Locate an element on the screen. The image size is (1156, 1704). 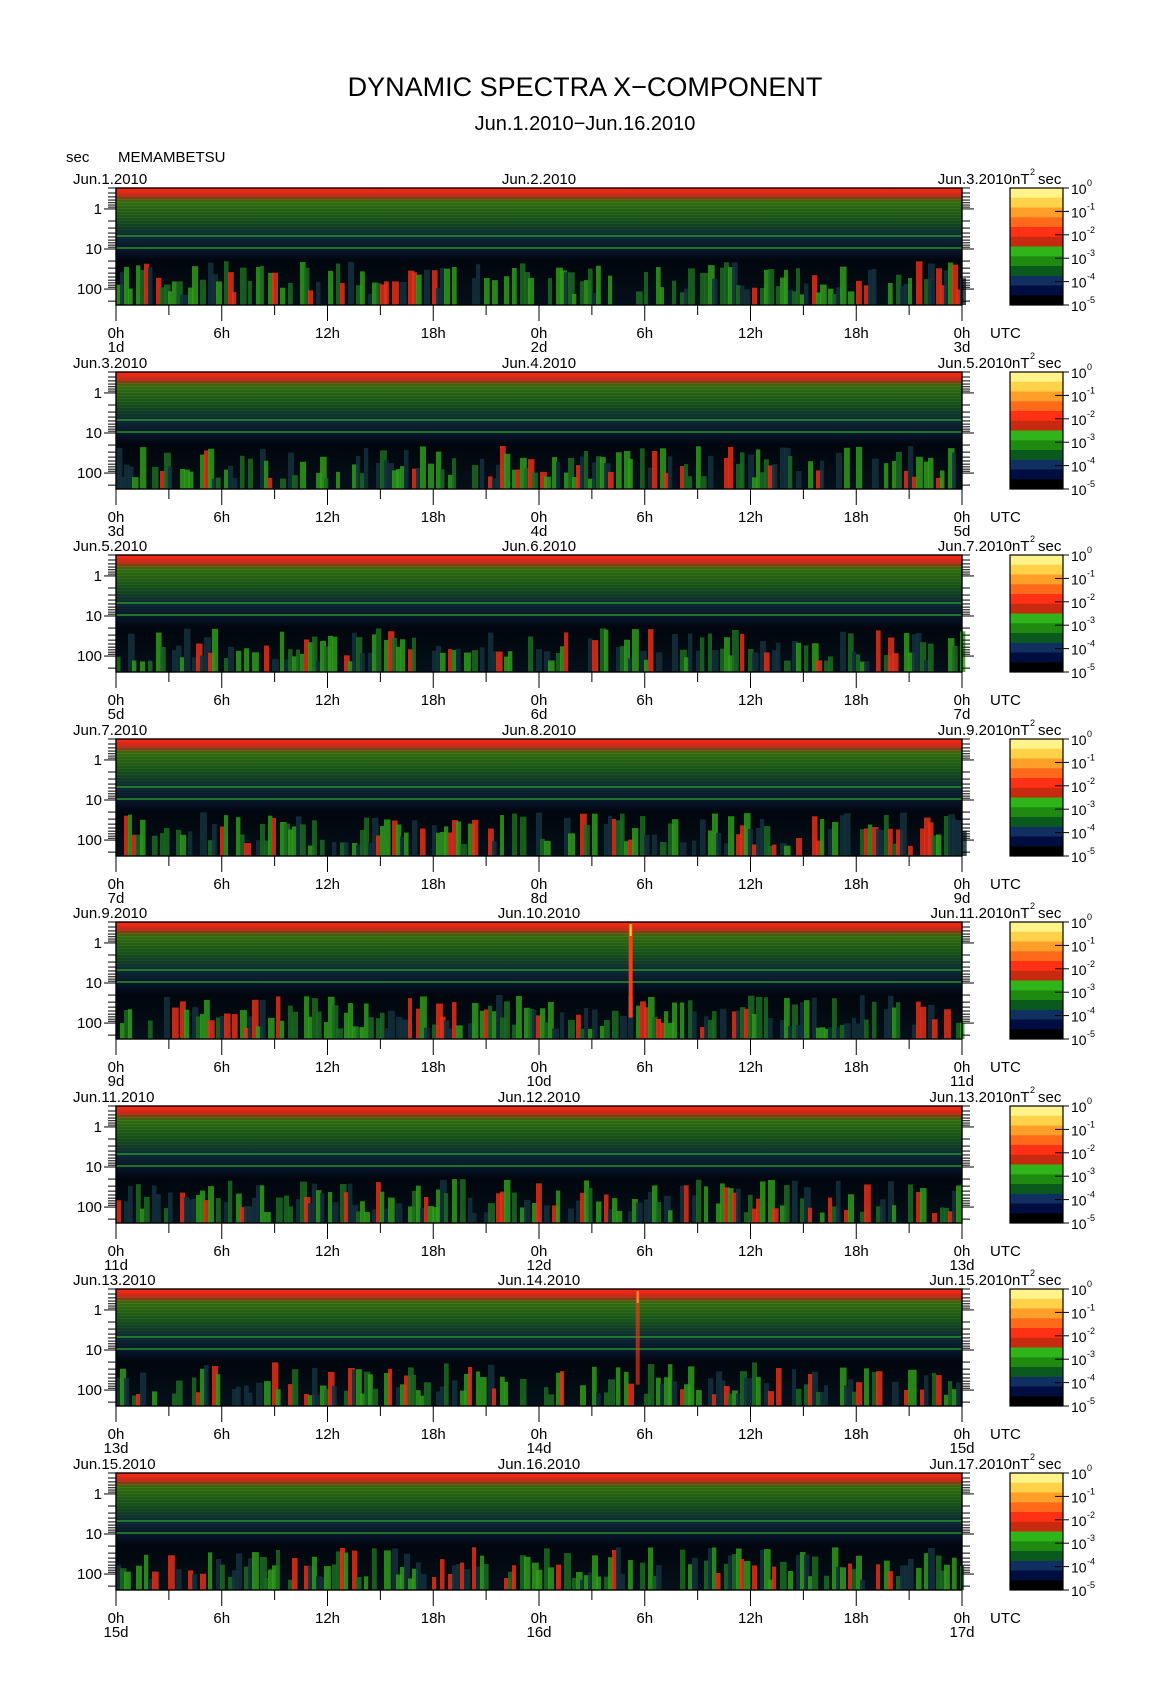
colorbar-unit-exp: 2 is located at coordinates (1032, 906).